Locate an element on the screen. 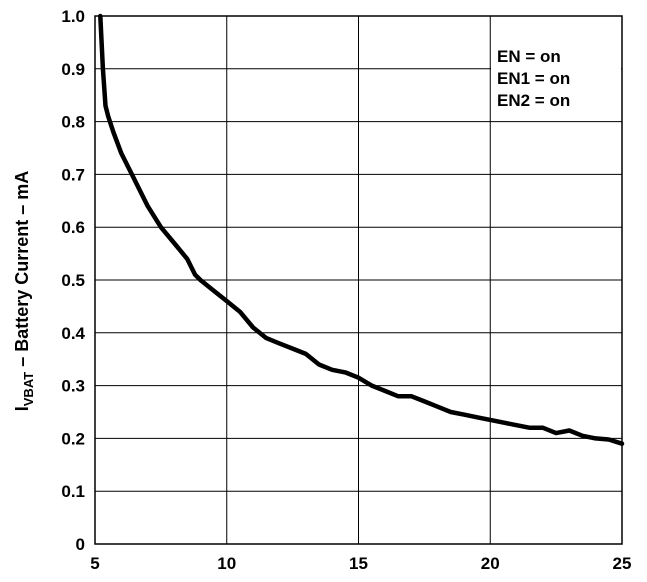  y-tick-label: 0.8 is located at coordinates (73, 122).